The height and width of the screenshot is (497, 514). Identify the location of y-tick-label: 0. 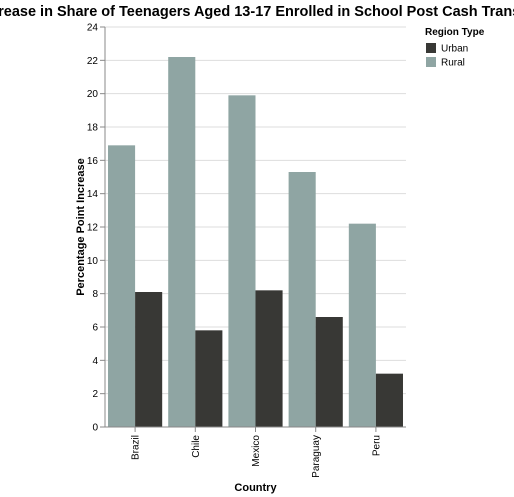
(95, 428).